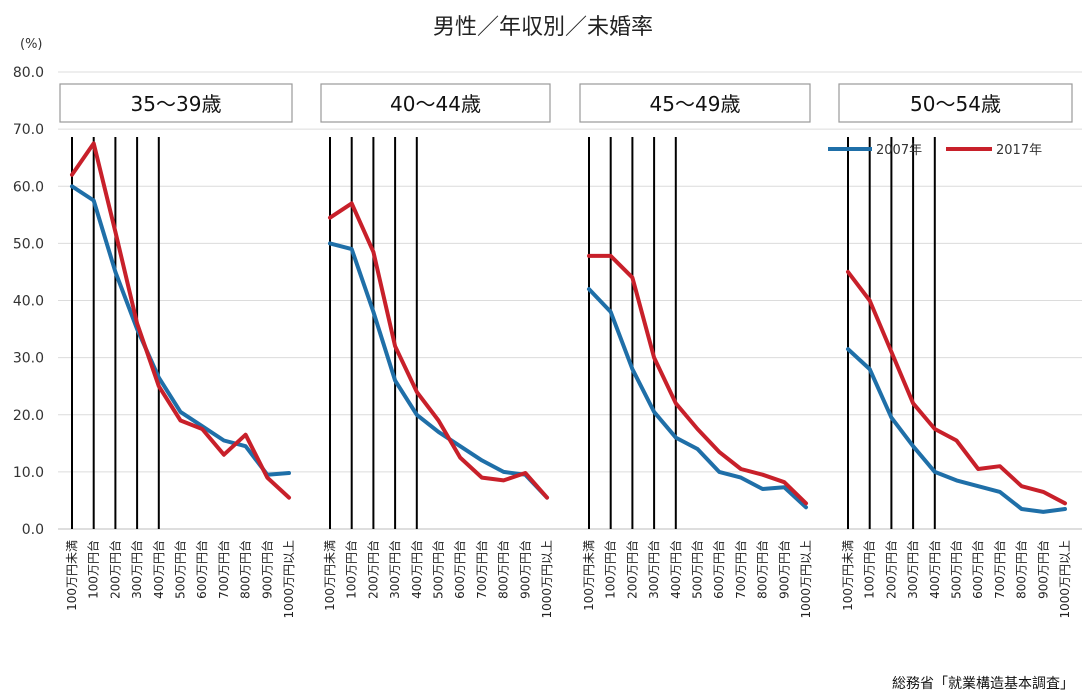 This screenshot has height=700, width=1086. What do you see at coordinates (28, 130) in the screenshot?
I see `y-tick-label: 70.0` at bounding box center [28, 130].